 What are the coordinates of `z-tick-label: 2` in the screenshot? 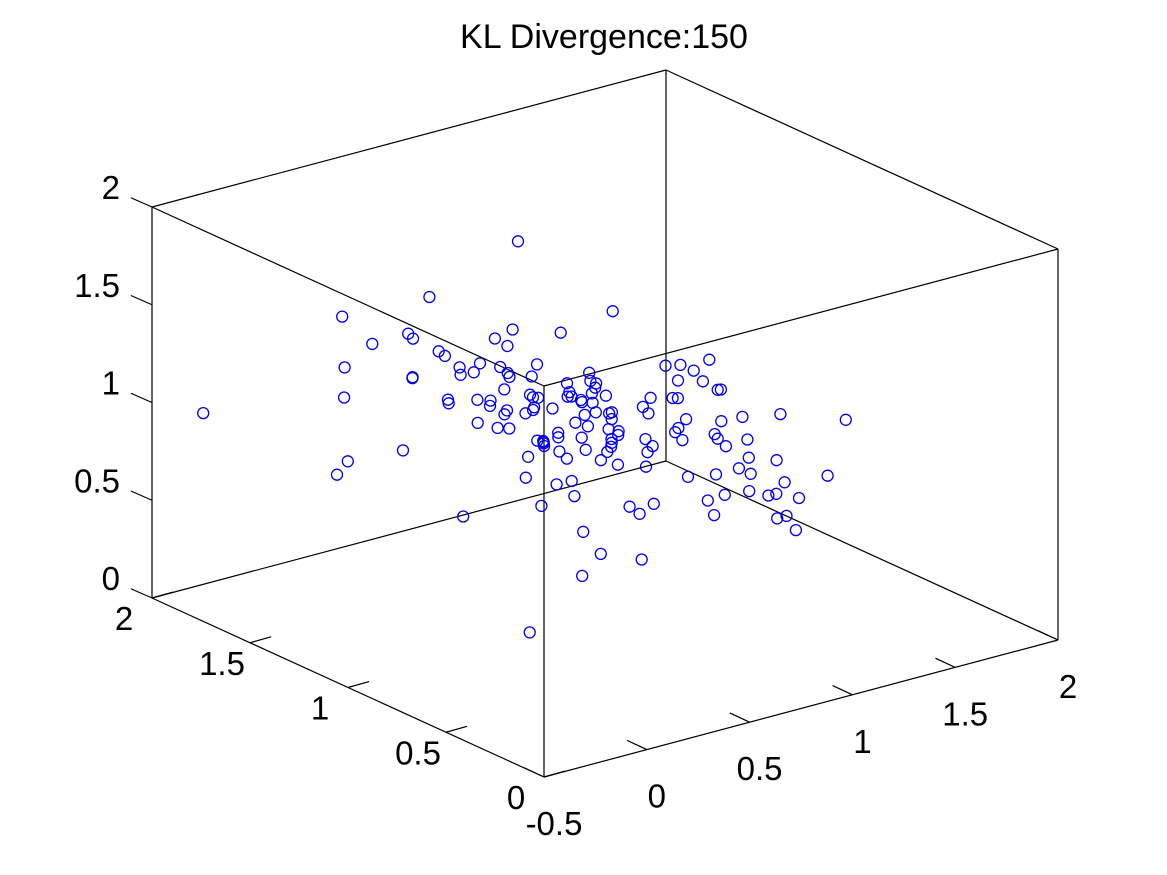 It's located at (111, 187).